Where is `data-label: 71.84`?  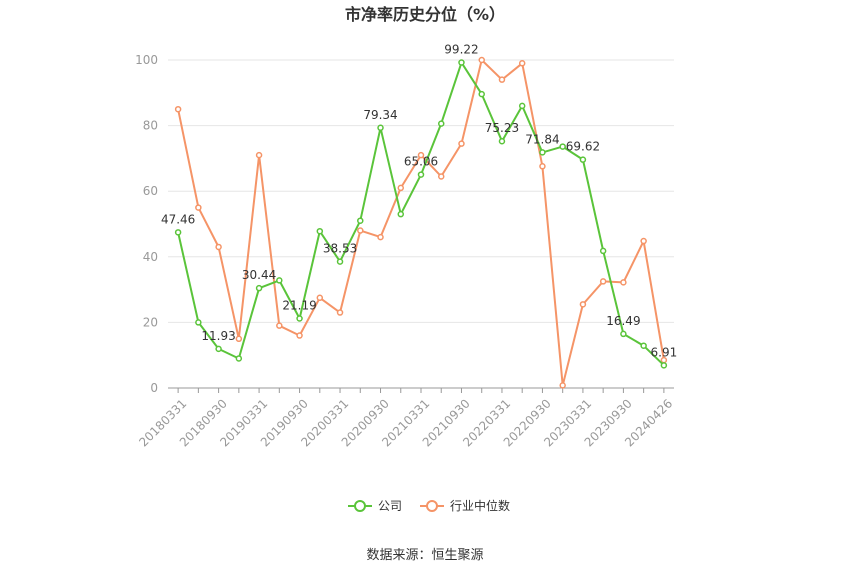 data-label: 71.84 is located at coordinates (542, 139).